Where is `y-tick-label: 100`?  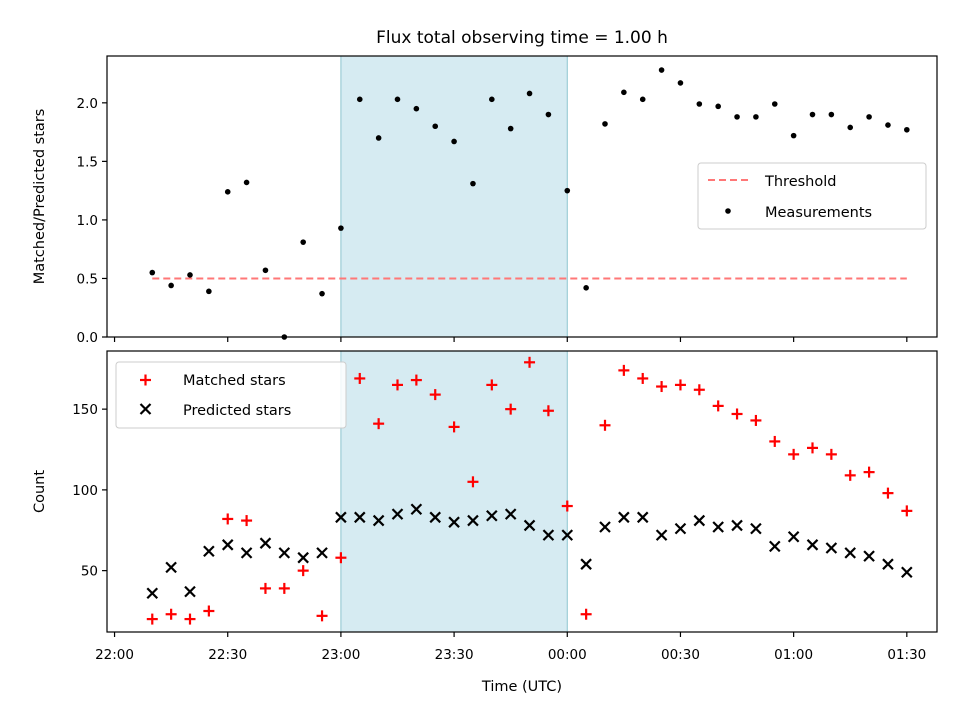
y-tick-label: 100 is located at coordinates (85, 491).